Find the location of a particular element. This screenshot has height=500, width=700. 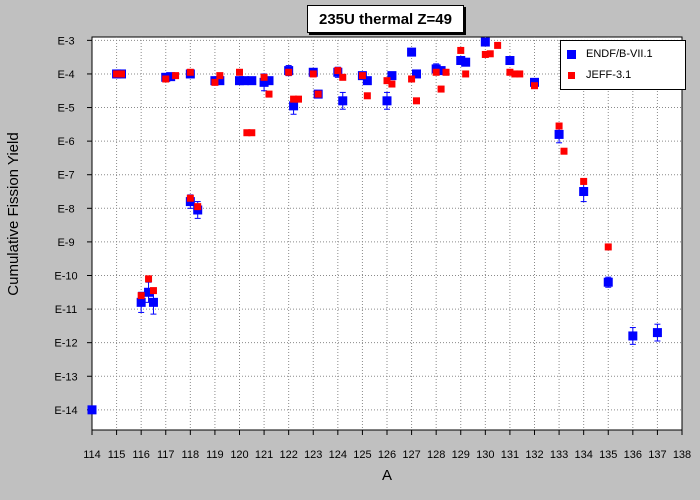

legend-label-jeff: JEFF-3.1 is located at coordinates (609, 75).